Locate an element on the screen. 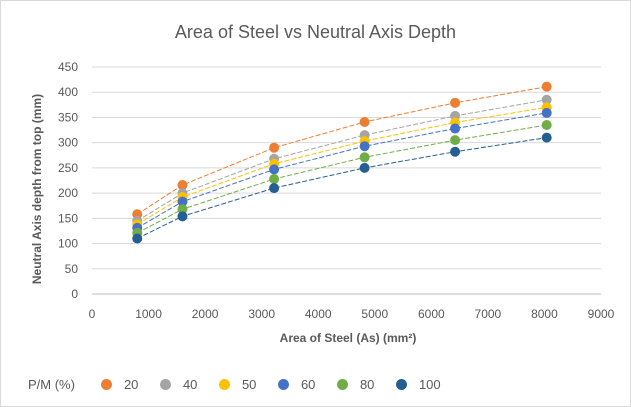 The width and height of the screenshot is (631, 407). legend-item: 50 is located at coordinates (241, 384).